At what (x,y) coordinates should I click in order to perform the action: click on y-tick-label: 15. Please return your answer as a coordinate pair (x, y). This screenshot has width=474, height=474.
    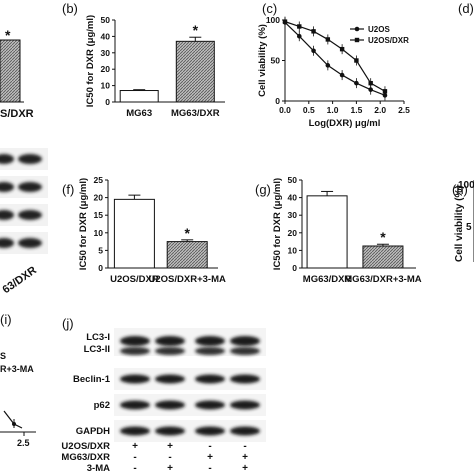
    Looking at the image, I should click on (99, 215).